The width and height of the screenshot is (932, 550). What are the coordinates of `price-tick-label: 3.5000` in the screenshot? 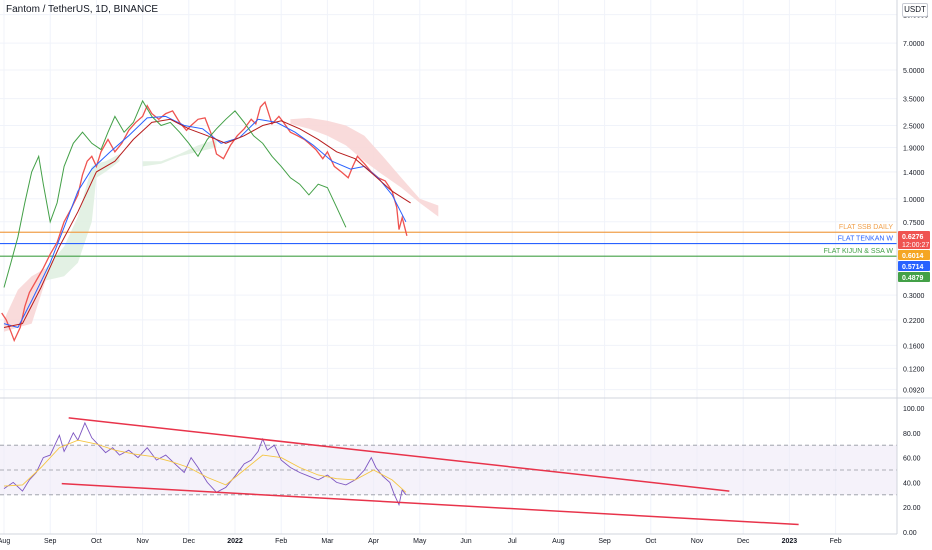 It's located at (914, 100).